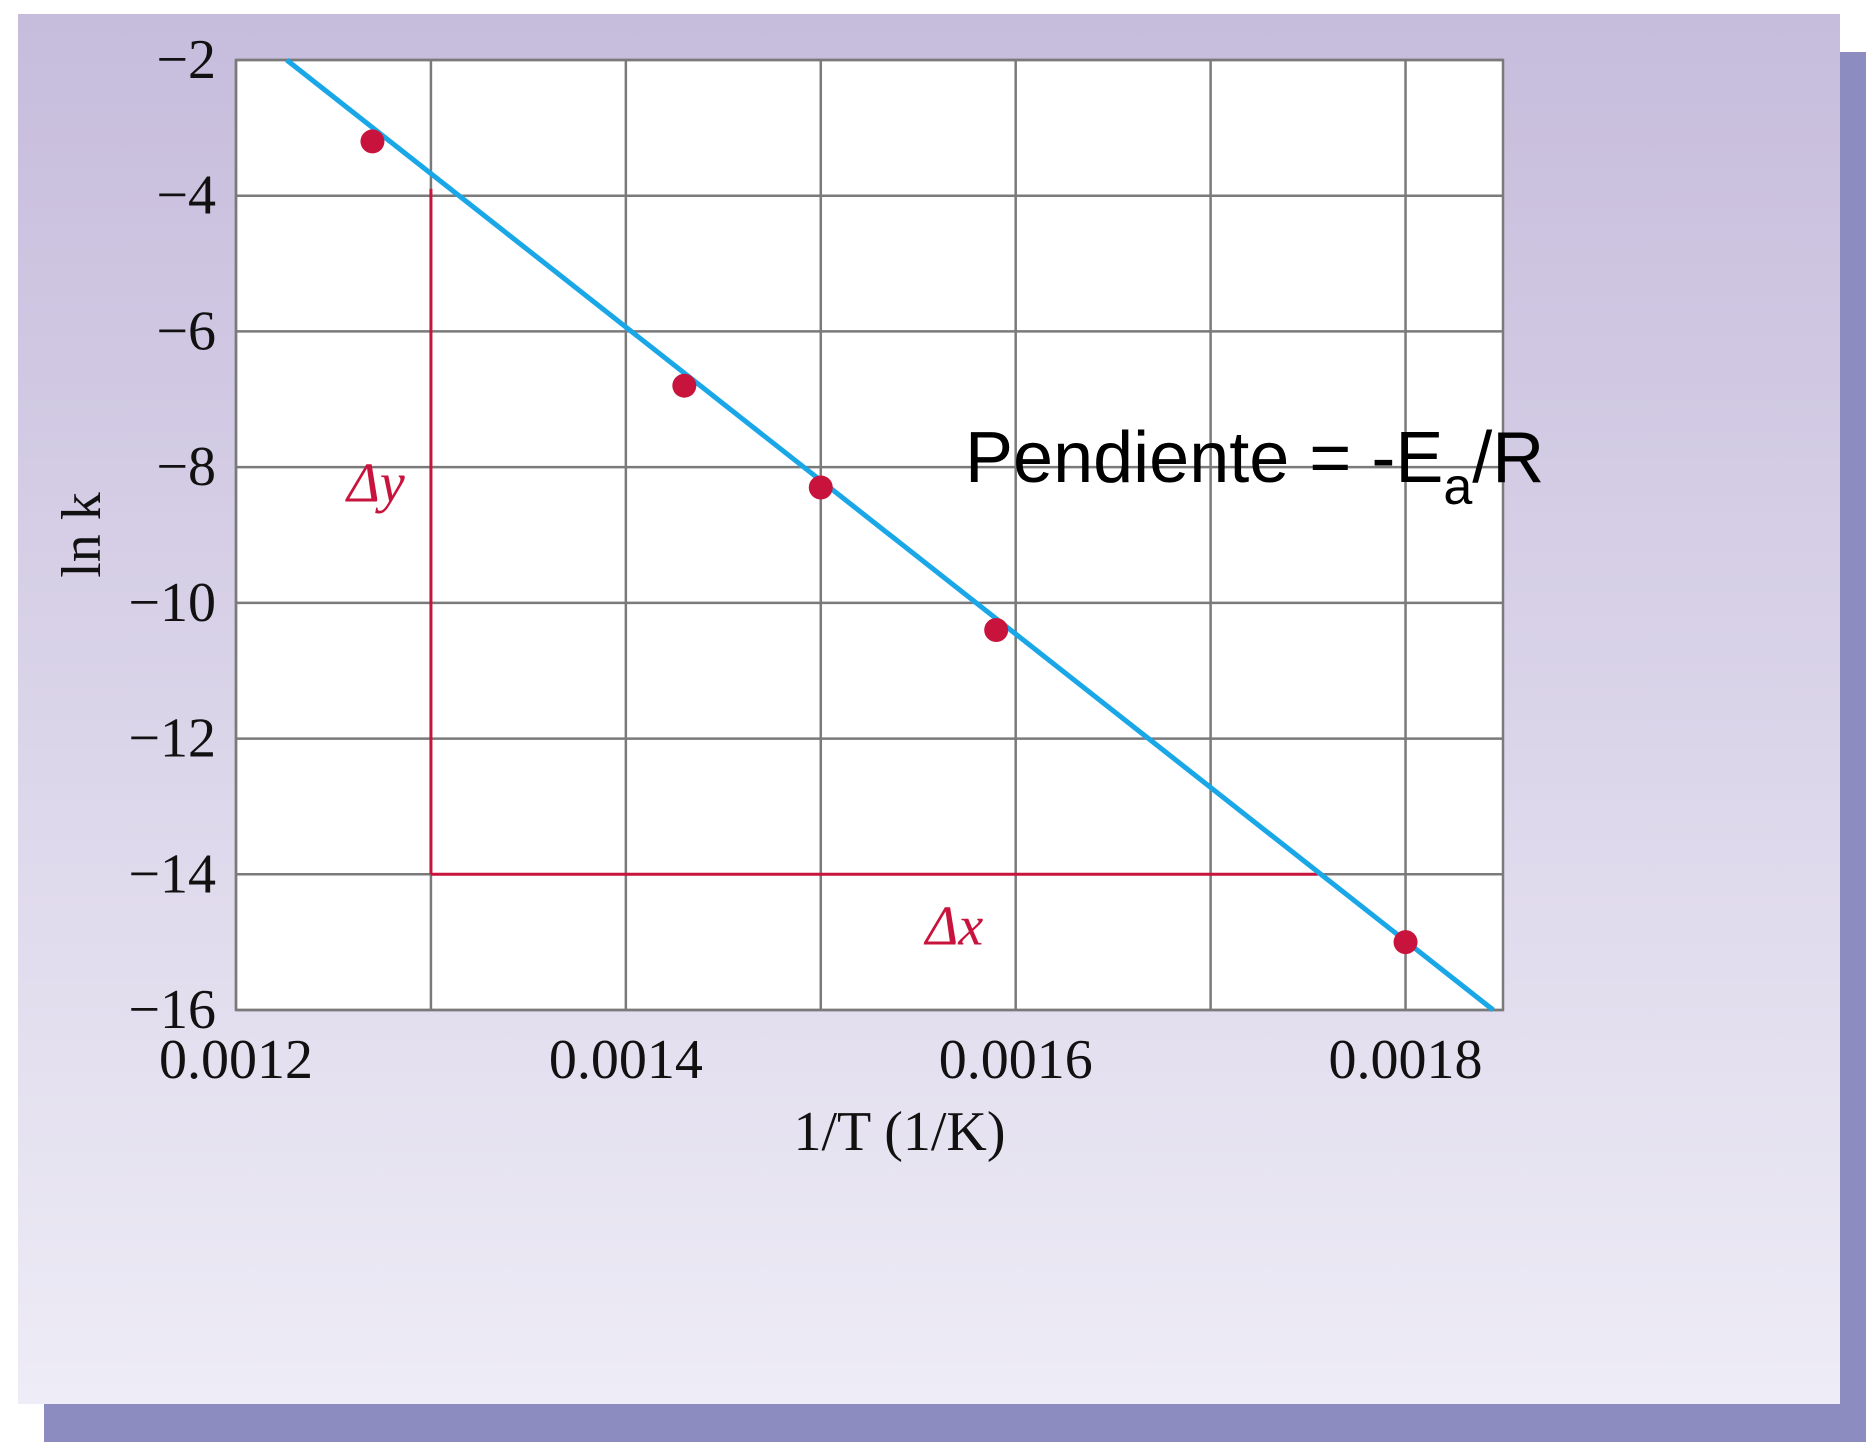 Image resolution: width=1874 pixels, height=1453 pixels. What do you see at coordinates (1016, 1060) in the screenshot?
I see `x-tick-label: 0.0016` at bounding box center [1016, 1060].